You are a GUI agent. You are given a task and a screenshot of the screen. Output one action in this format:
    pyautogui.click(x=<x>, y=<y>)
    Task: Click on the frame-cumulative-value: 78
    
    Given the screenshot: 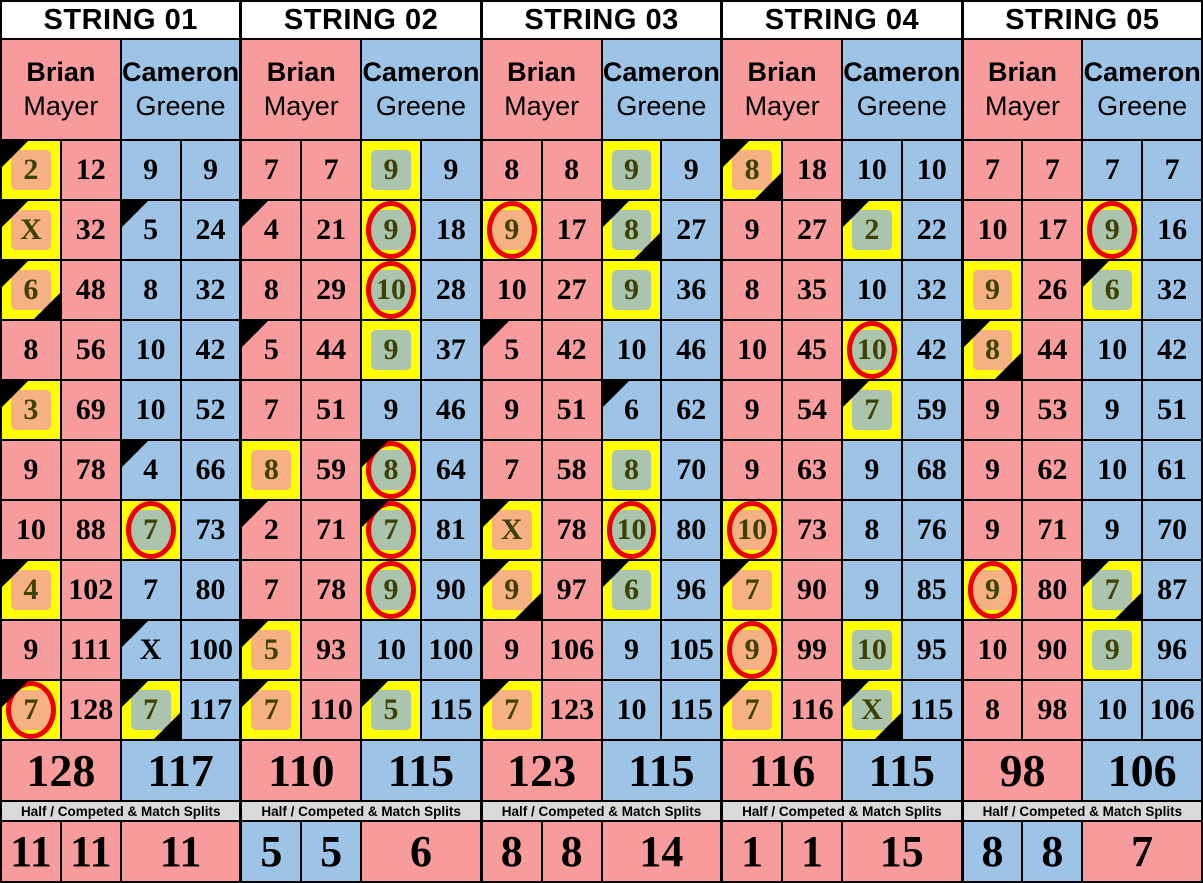 What is the action you would take?
    pyautogui.click(x=90, y=469)
    